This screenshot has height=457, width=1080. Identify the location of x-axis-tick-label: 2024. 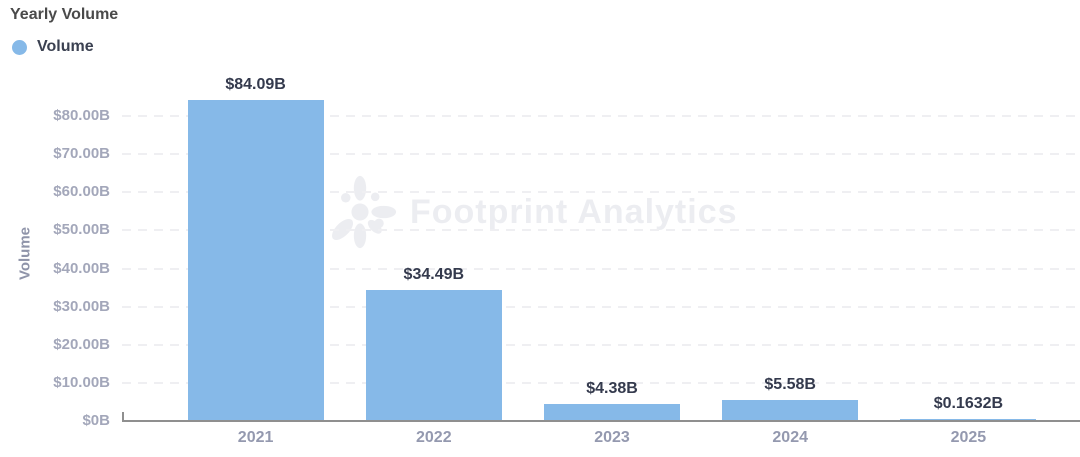
(790, 437).